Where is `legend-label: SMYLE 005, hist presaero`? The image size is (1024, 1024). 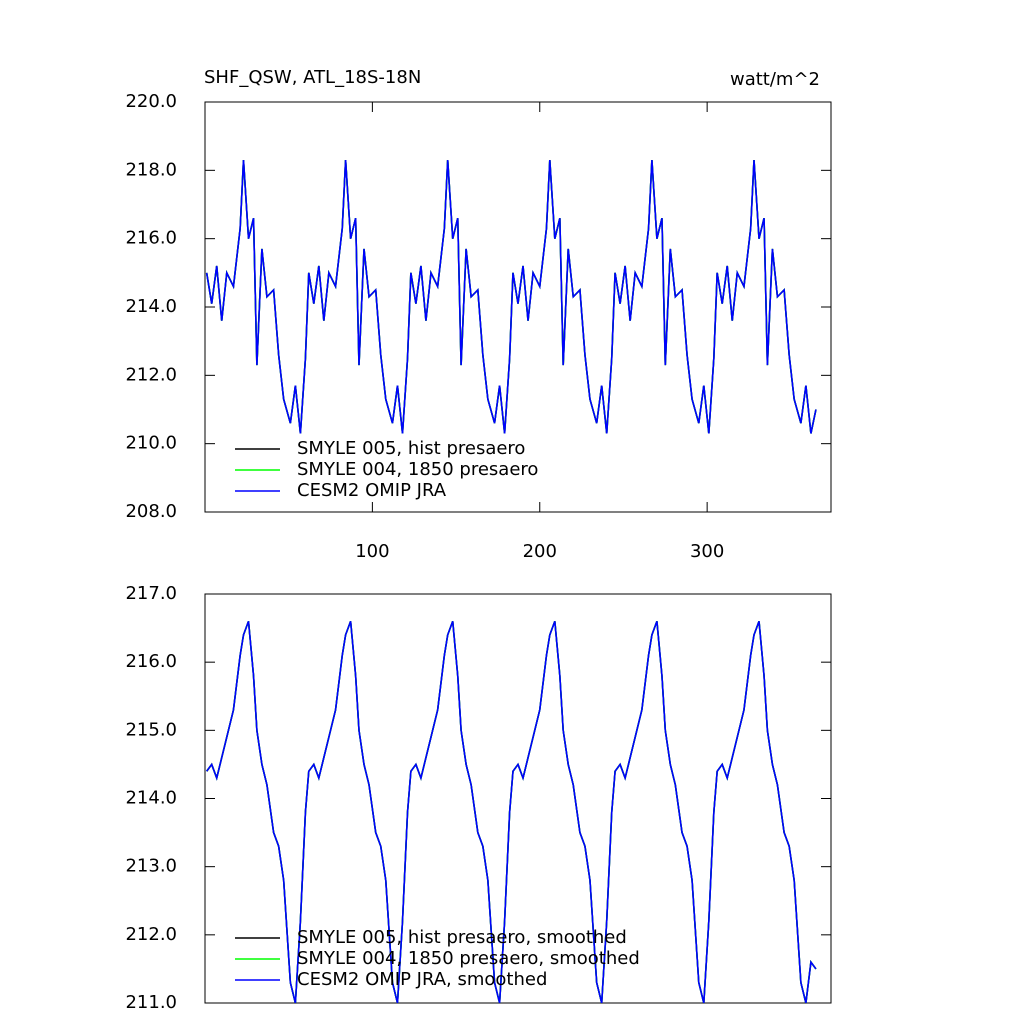 legend-label: SMYLE 005, hist presaero is located at coordinates (411, 448).